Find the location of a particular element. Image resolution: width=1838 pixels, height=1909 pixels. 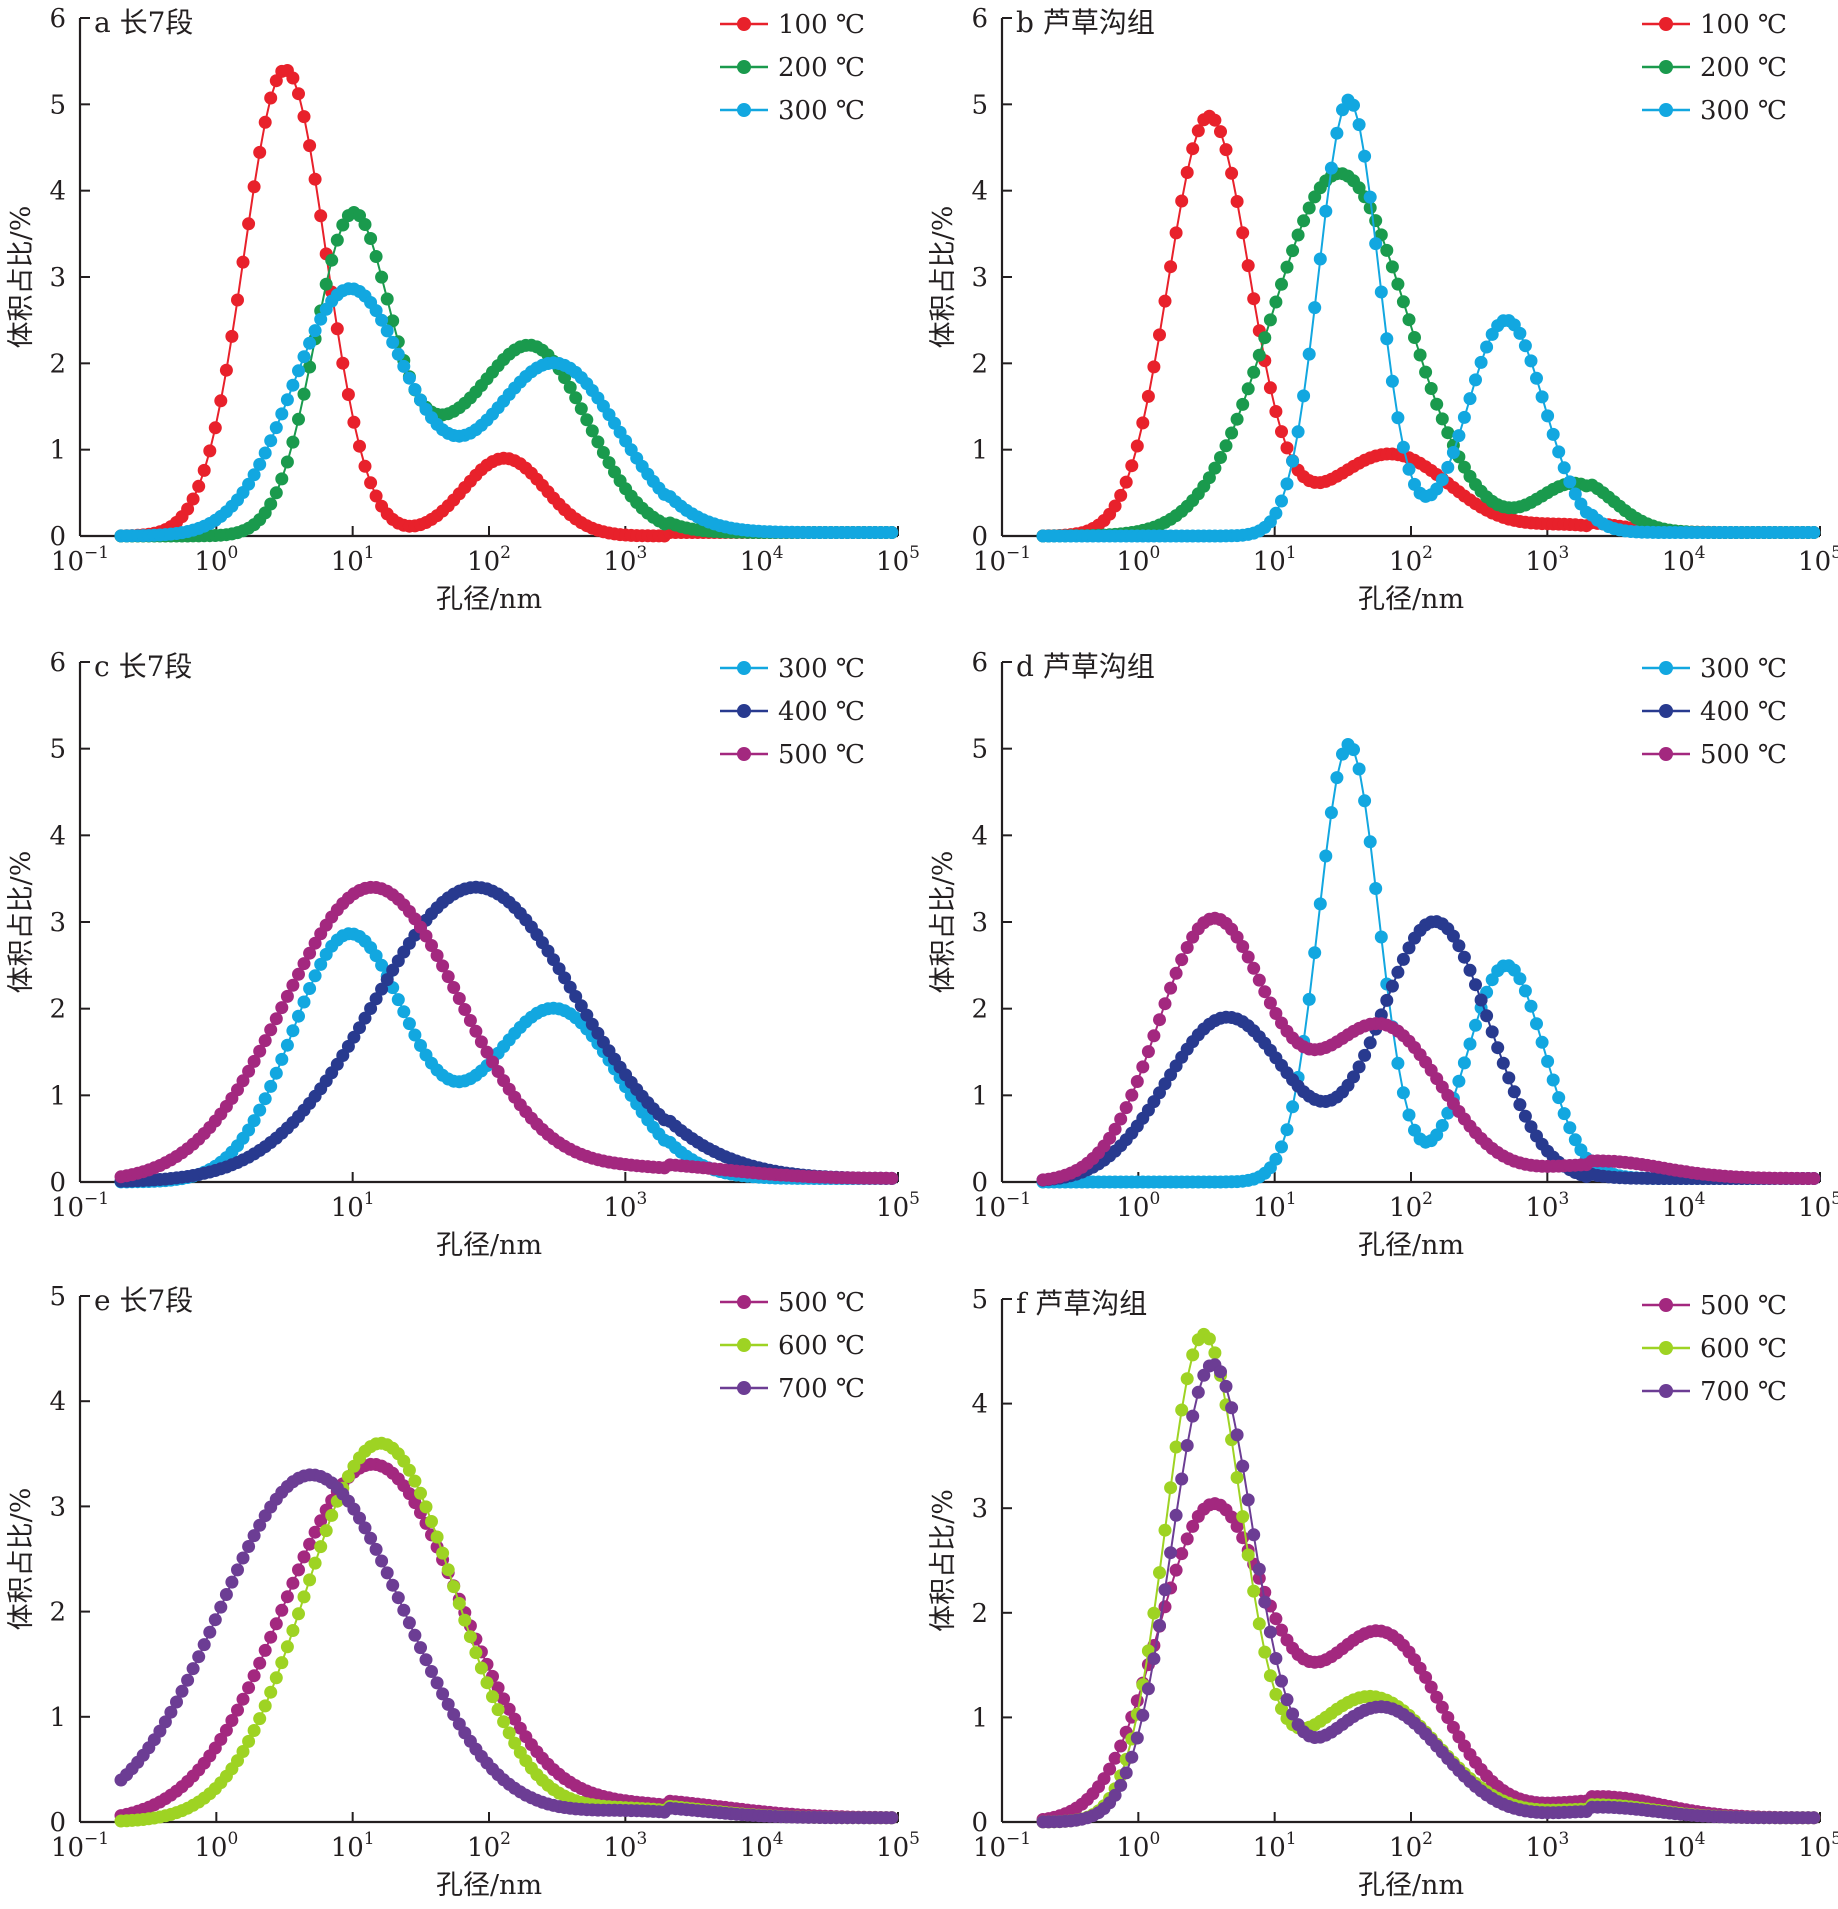

panel-label: f 芦草沟组 is located at coordinates (1081, 1303).